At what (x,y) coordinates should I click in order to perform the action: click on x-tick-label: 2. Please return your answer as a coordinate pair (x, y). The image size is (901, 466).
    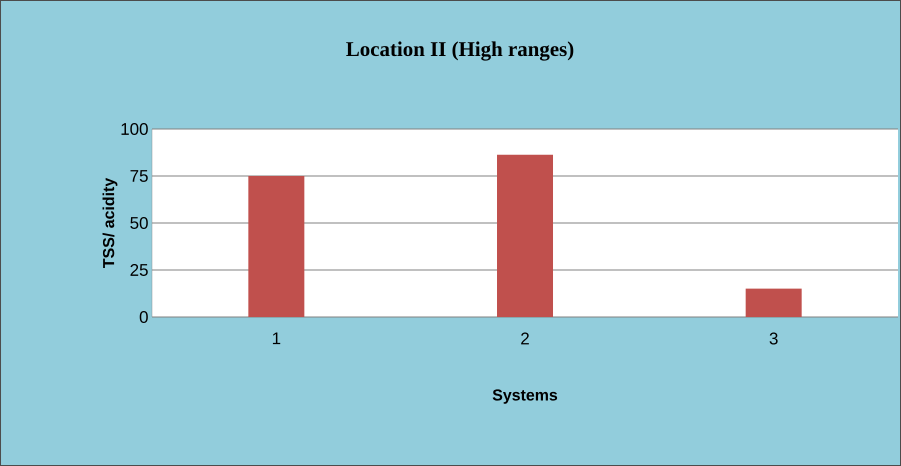
    Looking at the image, I should click on (525, 338).